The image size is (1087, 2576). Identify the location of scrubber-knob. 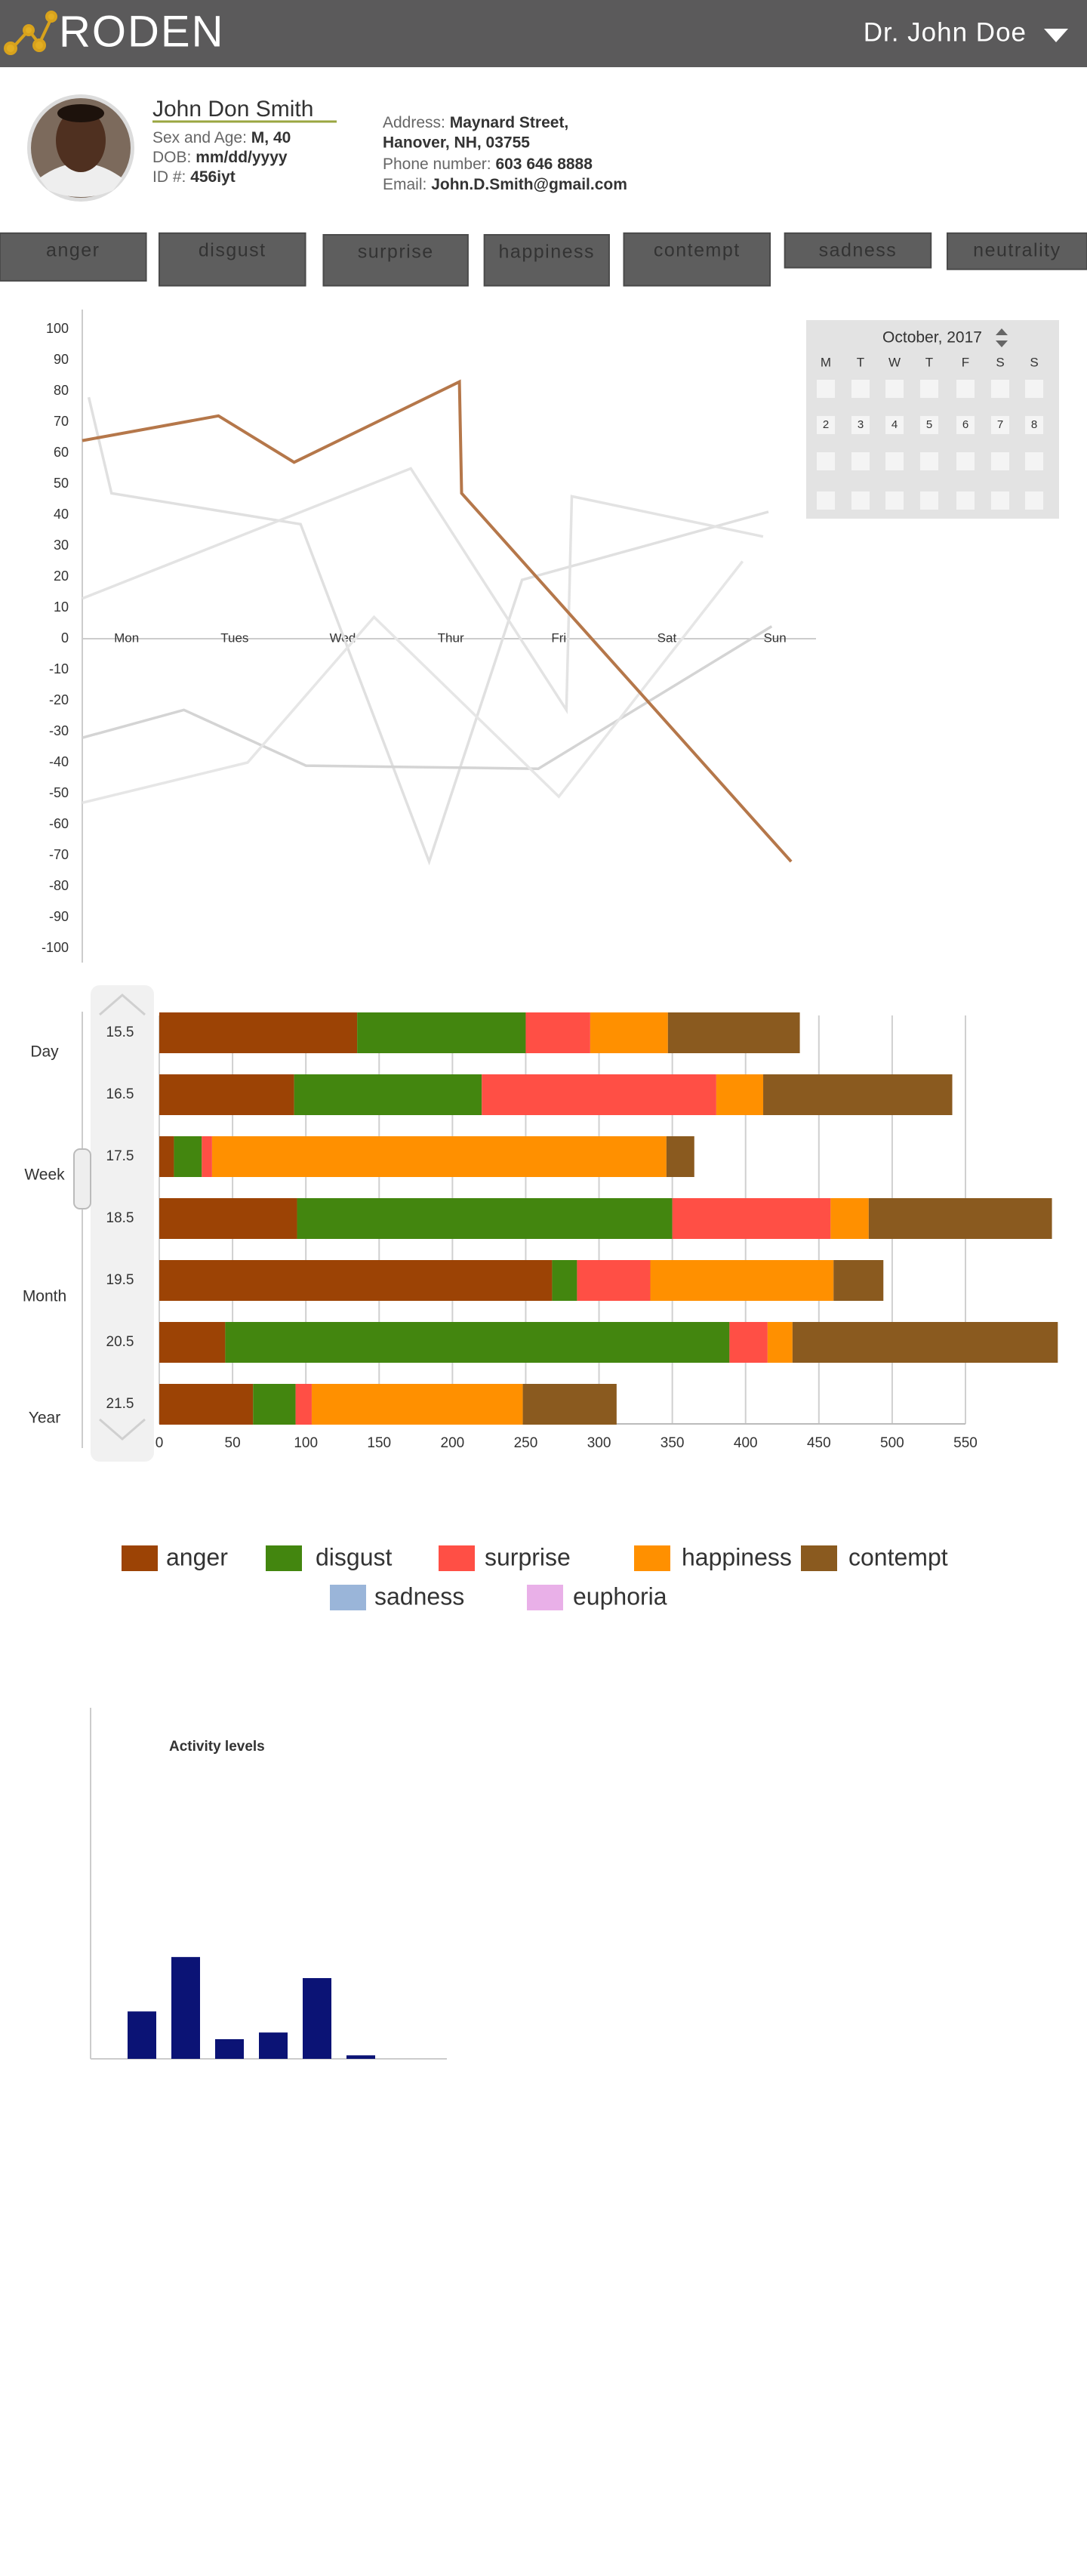
(82, 1178).